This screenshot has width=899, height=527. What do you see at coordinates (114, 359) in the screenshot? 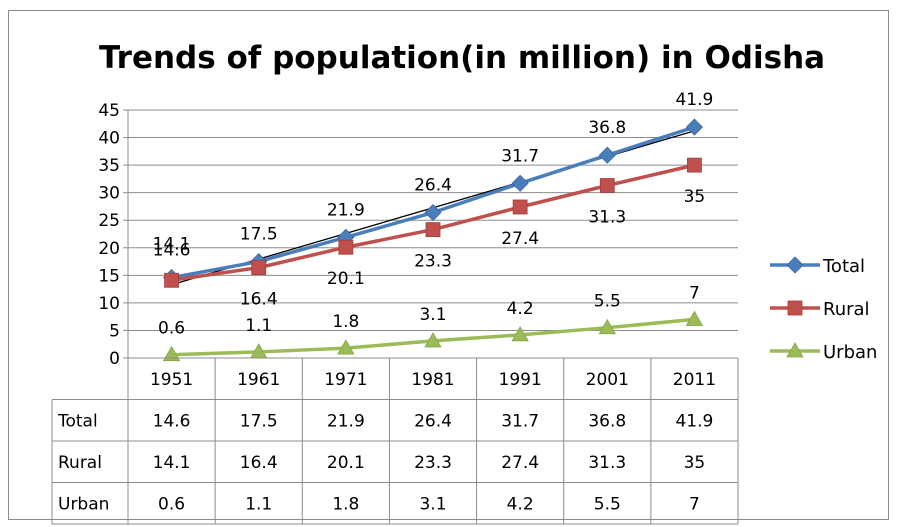
I see `y-tick-label: 0` at bounding box center [114, 359].